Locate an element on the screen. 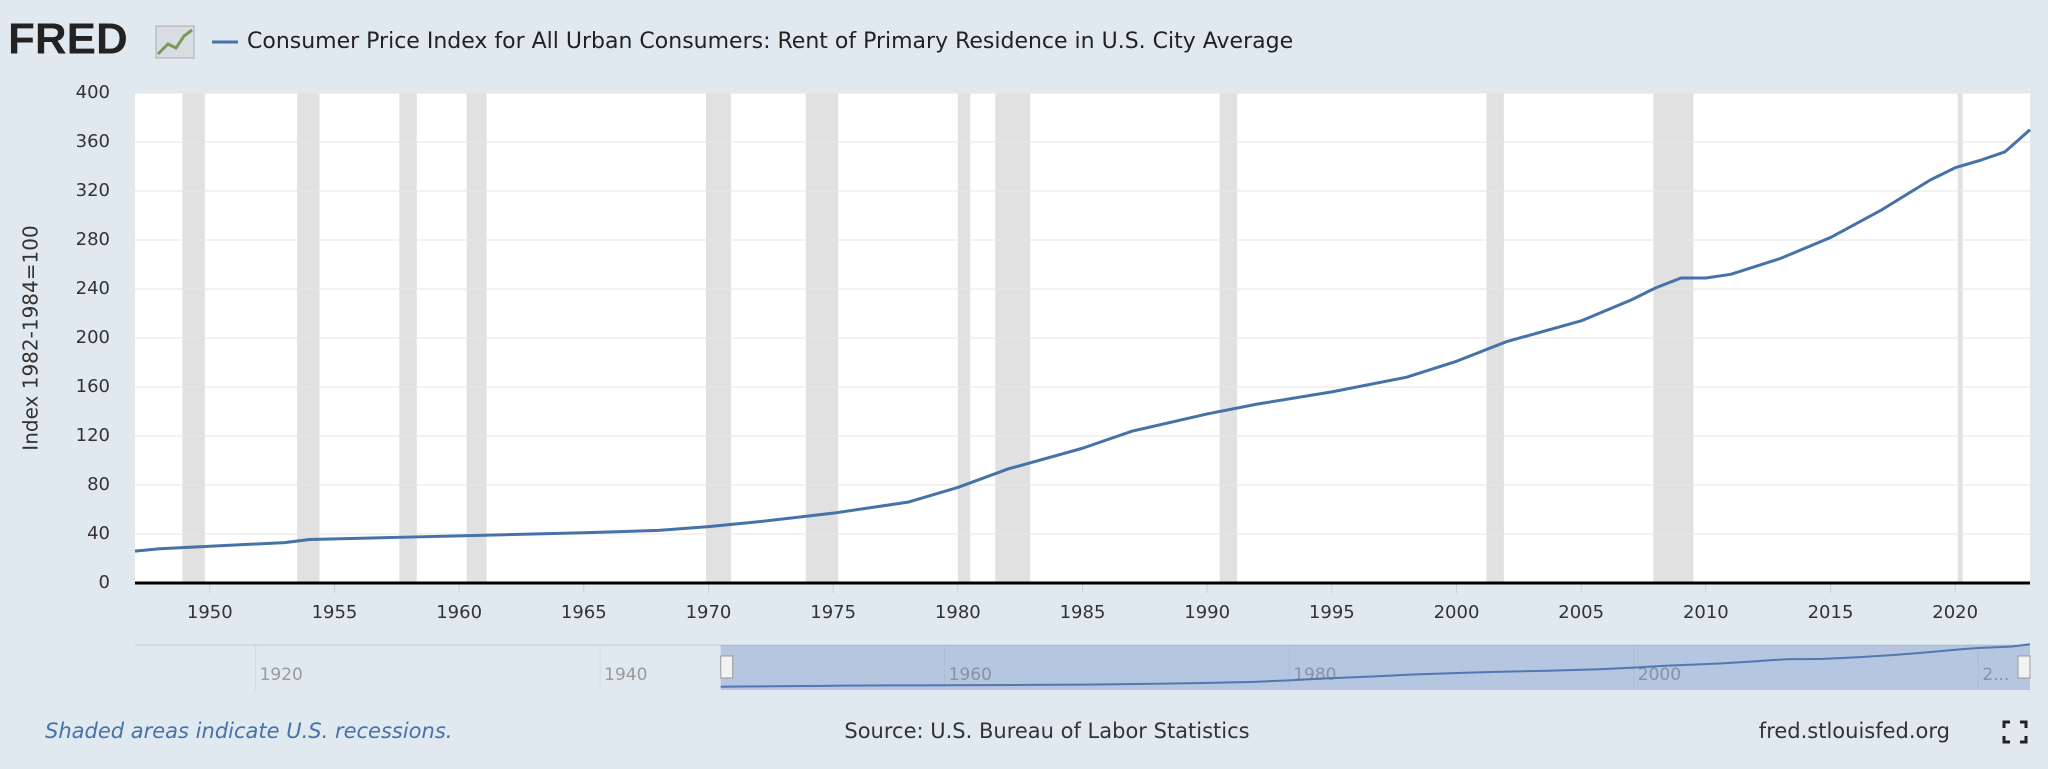 Image resolution: width=2048 pixels, height=769 pixels. y-tick-label: 0 is located at coordinates (104, 582).